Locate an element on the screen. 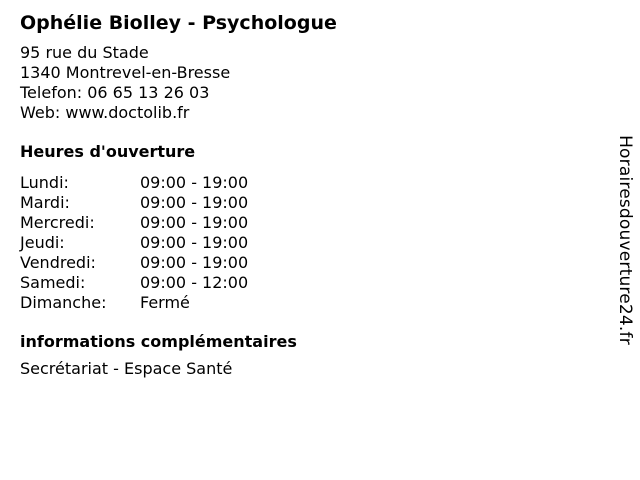 The height and width of the screenshot is (480, 640). watermark-vertical-text: Horairesdouverture24.fr is located at coordinates (625, 240).